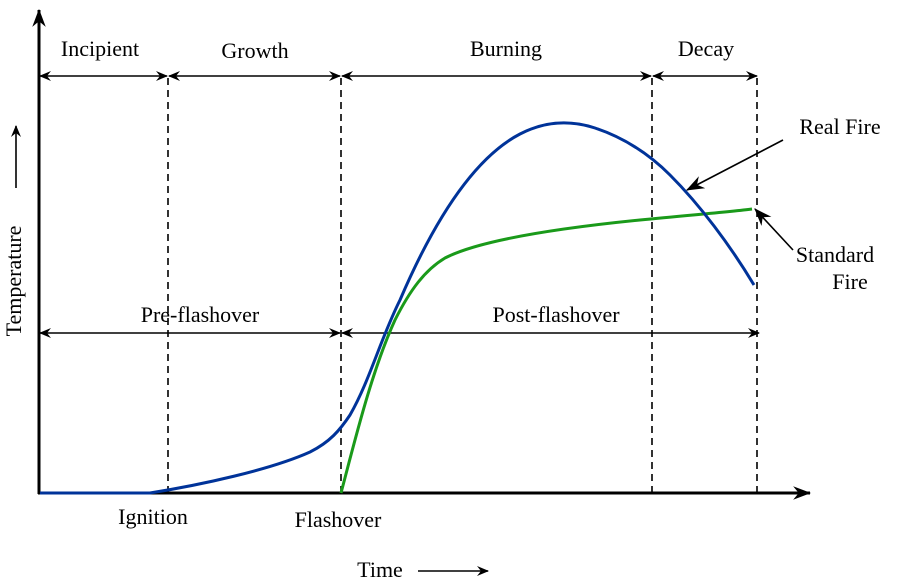 This screenshot has width=905, height=582. What do you see at coordinates (706, 48) in the screenshot?
I see `phase-label-decay: Decay` at bounding box center [706, 48].